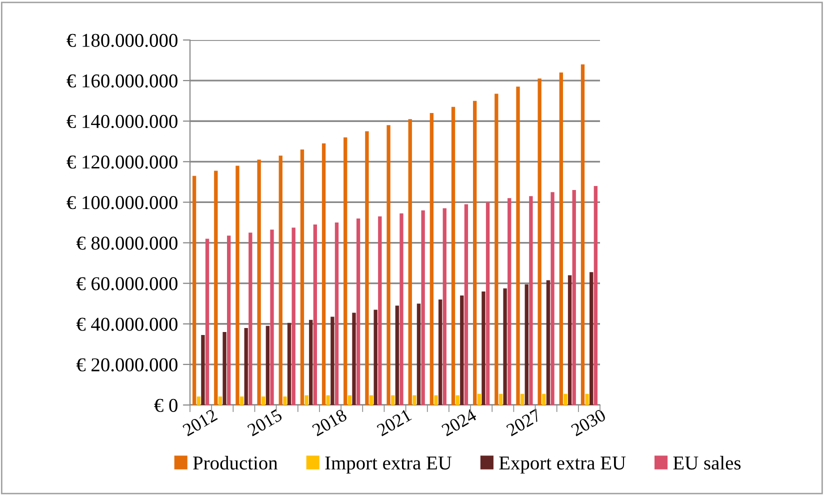 The height and width of the screenshot is (496, 833). What do you see at coordinates (264, 422) in the screenshot?
I see `x-tick-label: 2015` at bounding box center [264, 422].